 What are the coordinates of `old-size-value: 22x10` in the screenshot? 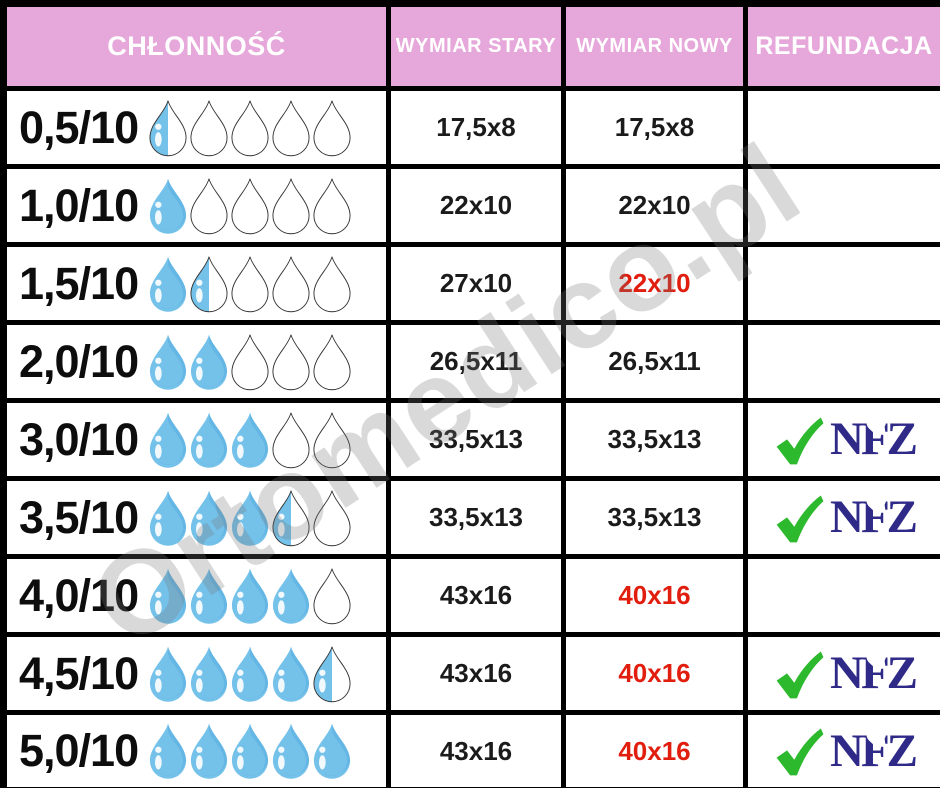 It's located at (476, 205).